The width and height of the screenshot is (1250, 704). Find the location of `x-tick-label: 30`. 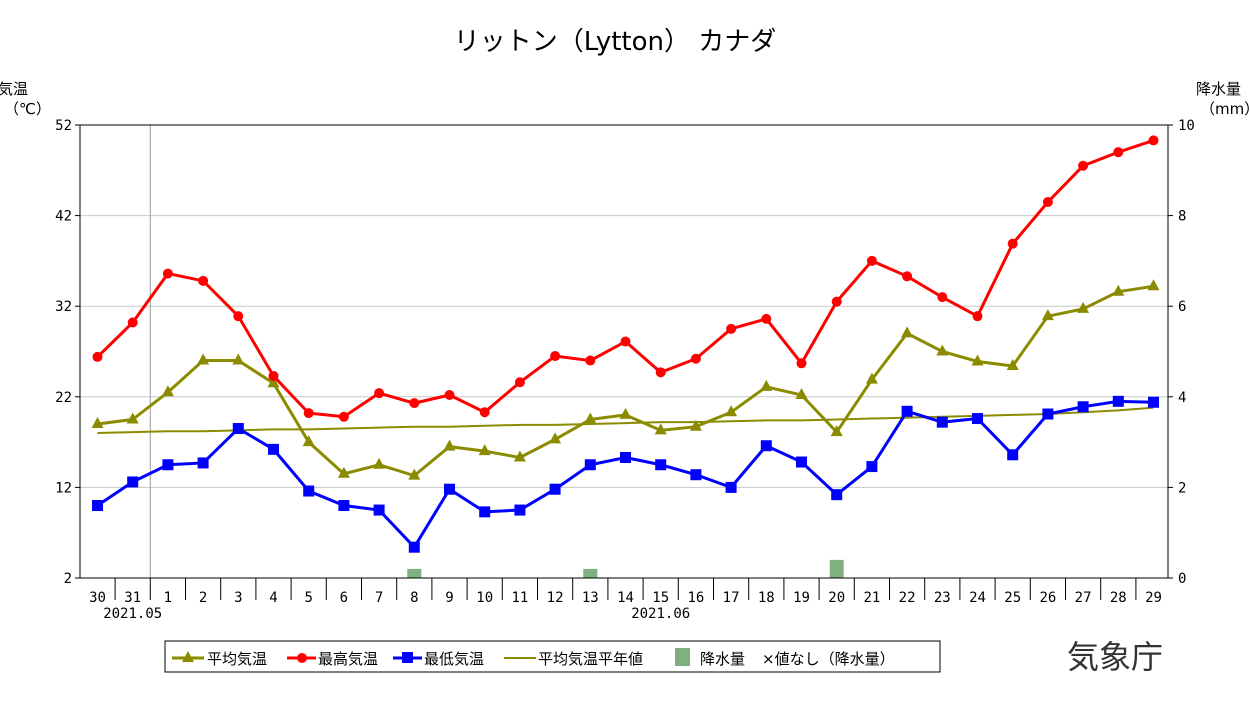

x-tick-label: 30 is located at coordinates (97, 598).